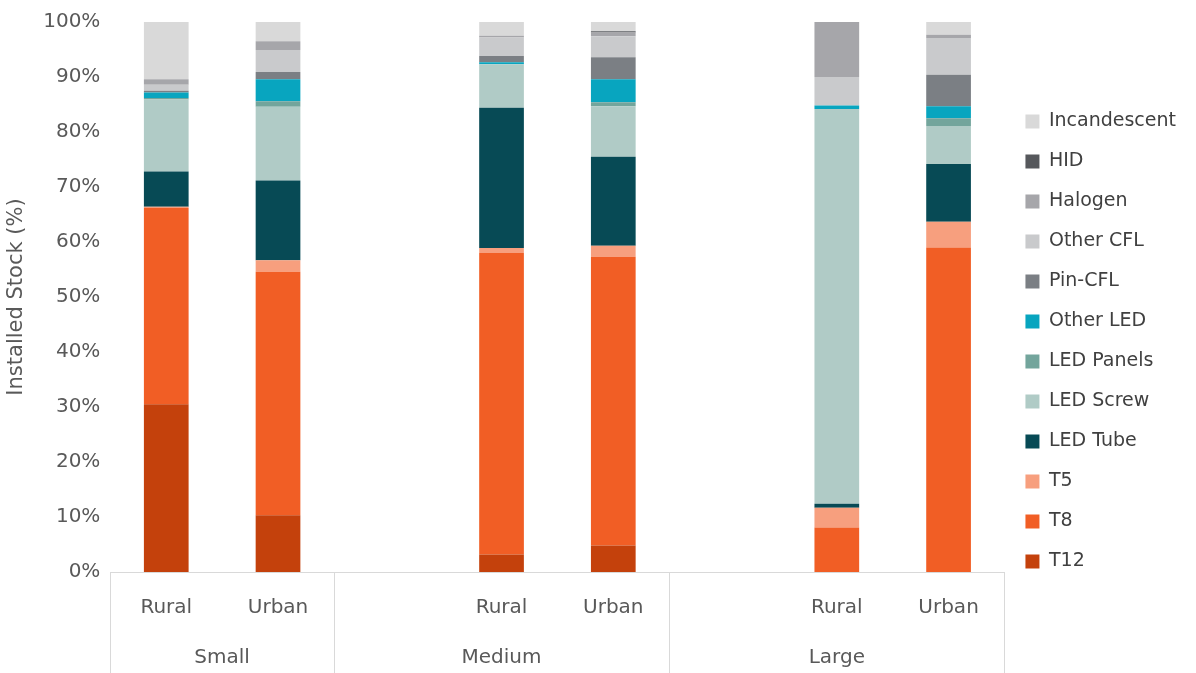 The height and width of the screenshot is (673, 1196). What do you see at coordinates (1112, 119) in the screenshot?
I see `legend-label: Incandescent` at bounding box center [1112, 119].